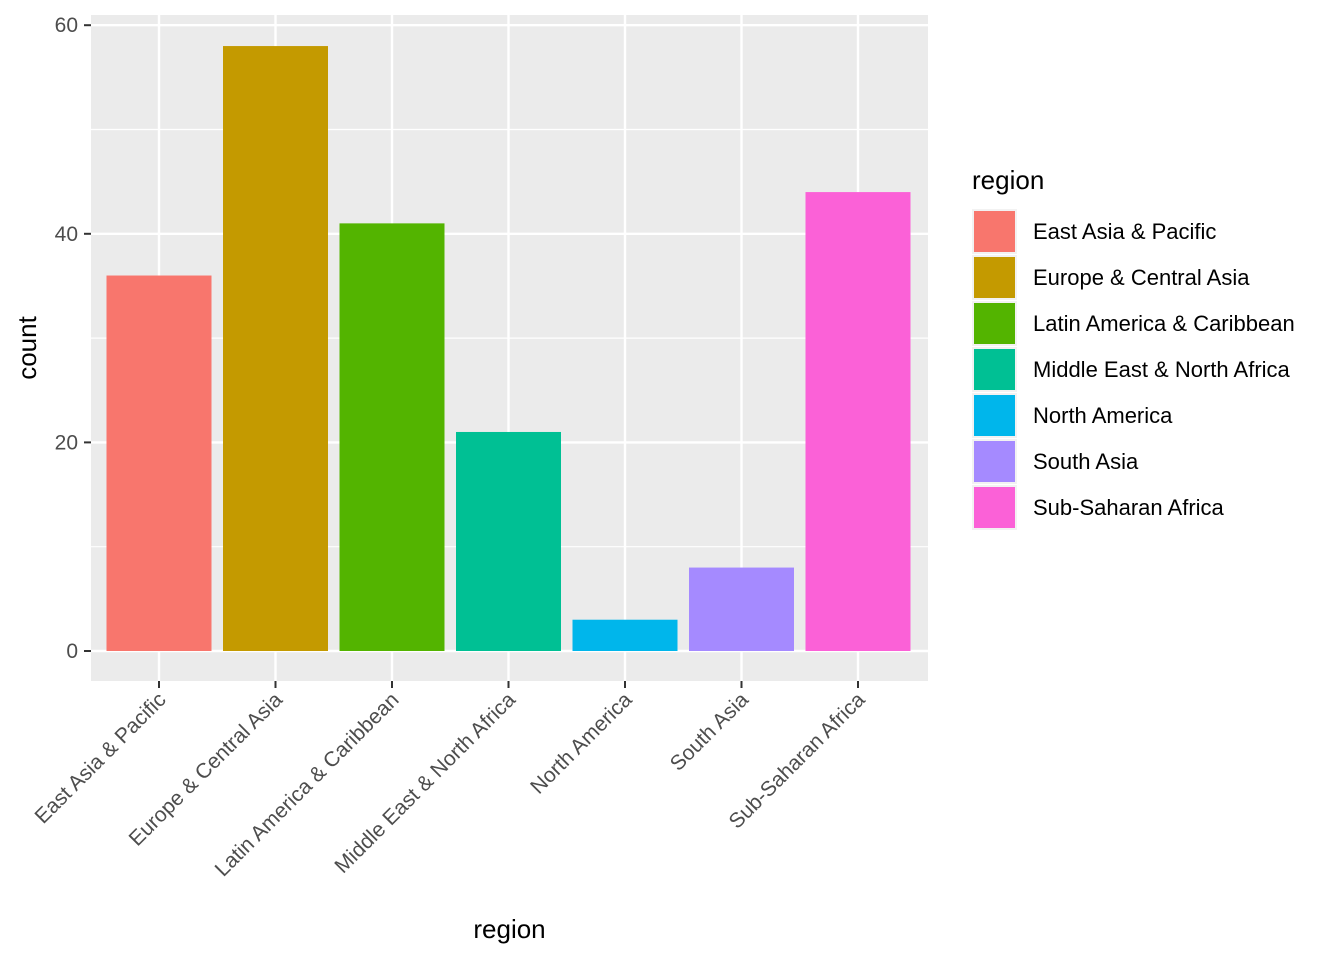  Describe the element at coordinates (581, 743) in the screenshot. I see `x-tick-label: North America` at that location.